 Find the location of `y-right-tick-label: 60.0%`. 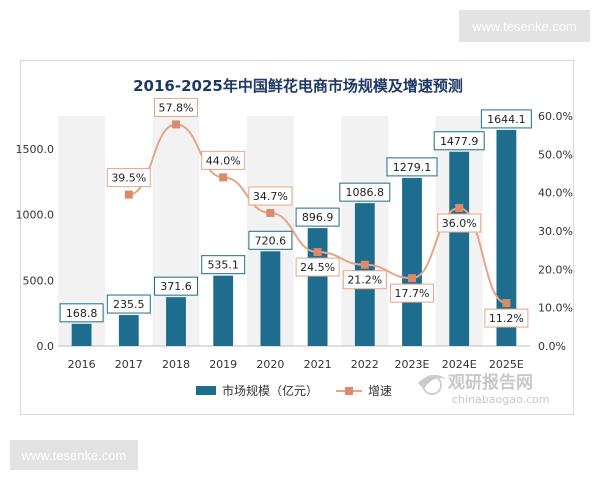

y-right-tick-label: 60.0% is located at coordinates (555, 116).